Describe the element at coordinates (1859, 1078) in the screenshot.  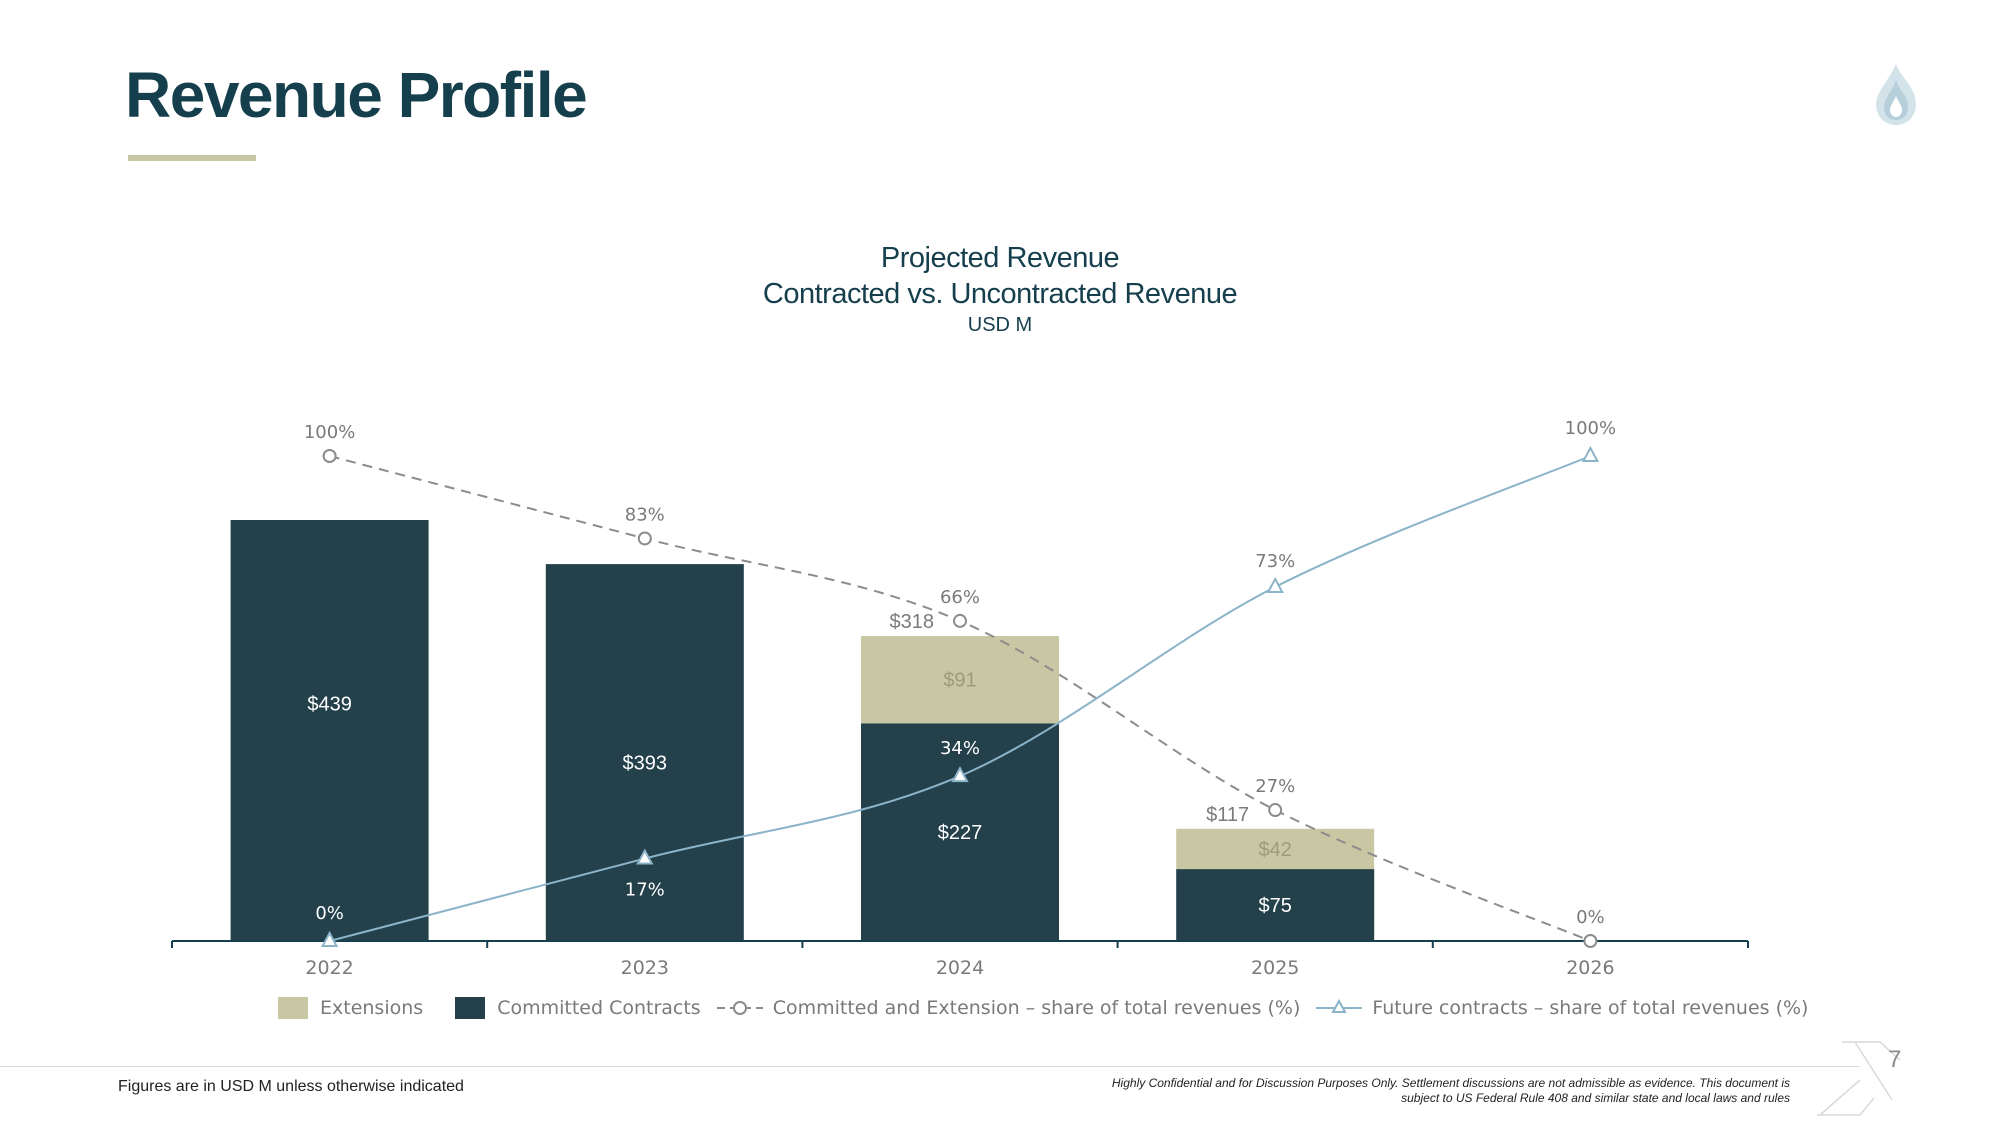
I see `corner-decoration-icon` at that location.